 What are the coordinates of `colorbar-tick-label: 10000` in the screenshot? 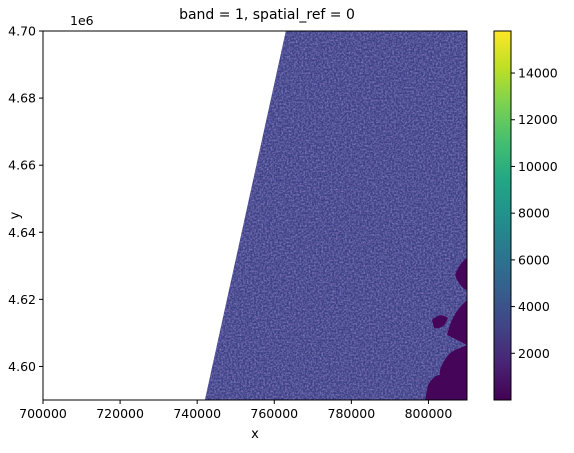 It's located at (538, 166).